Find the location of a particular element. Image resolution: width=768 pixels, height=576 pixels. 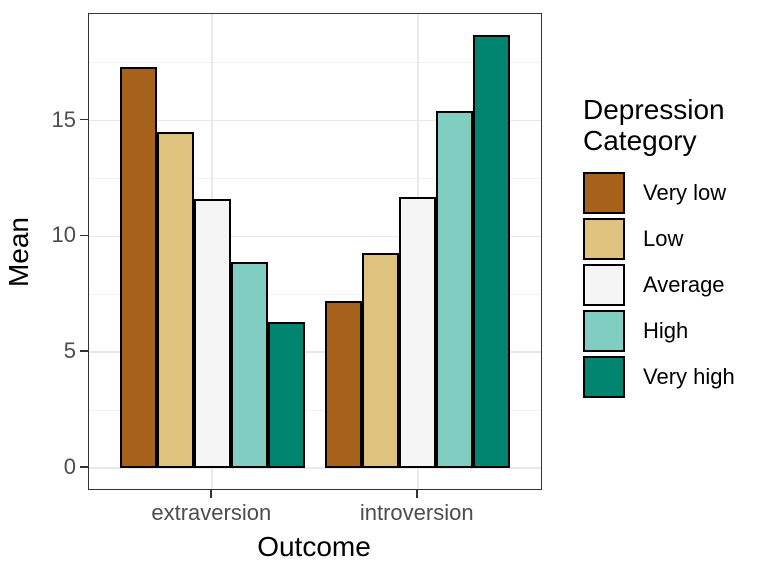

legend-title: Depression Category is located at coordinates (654, 125).